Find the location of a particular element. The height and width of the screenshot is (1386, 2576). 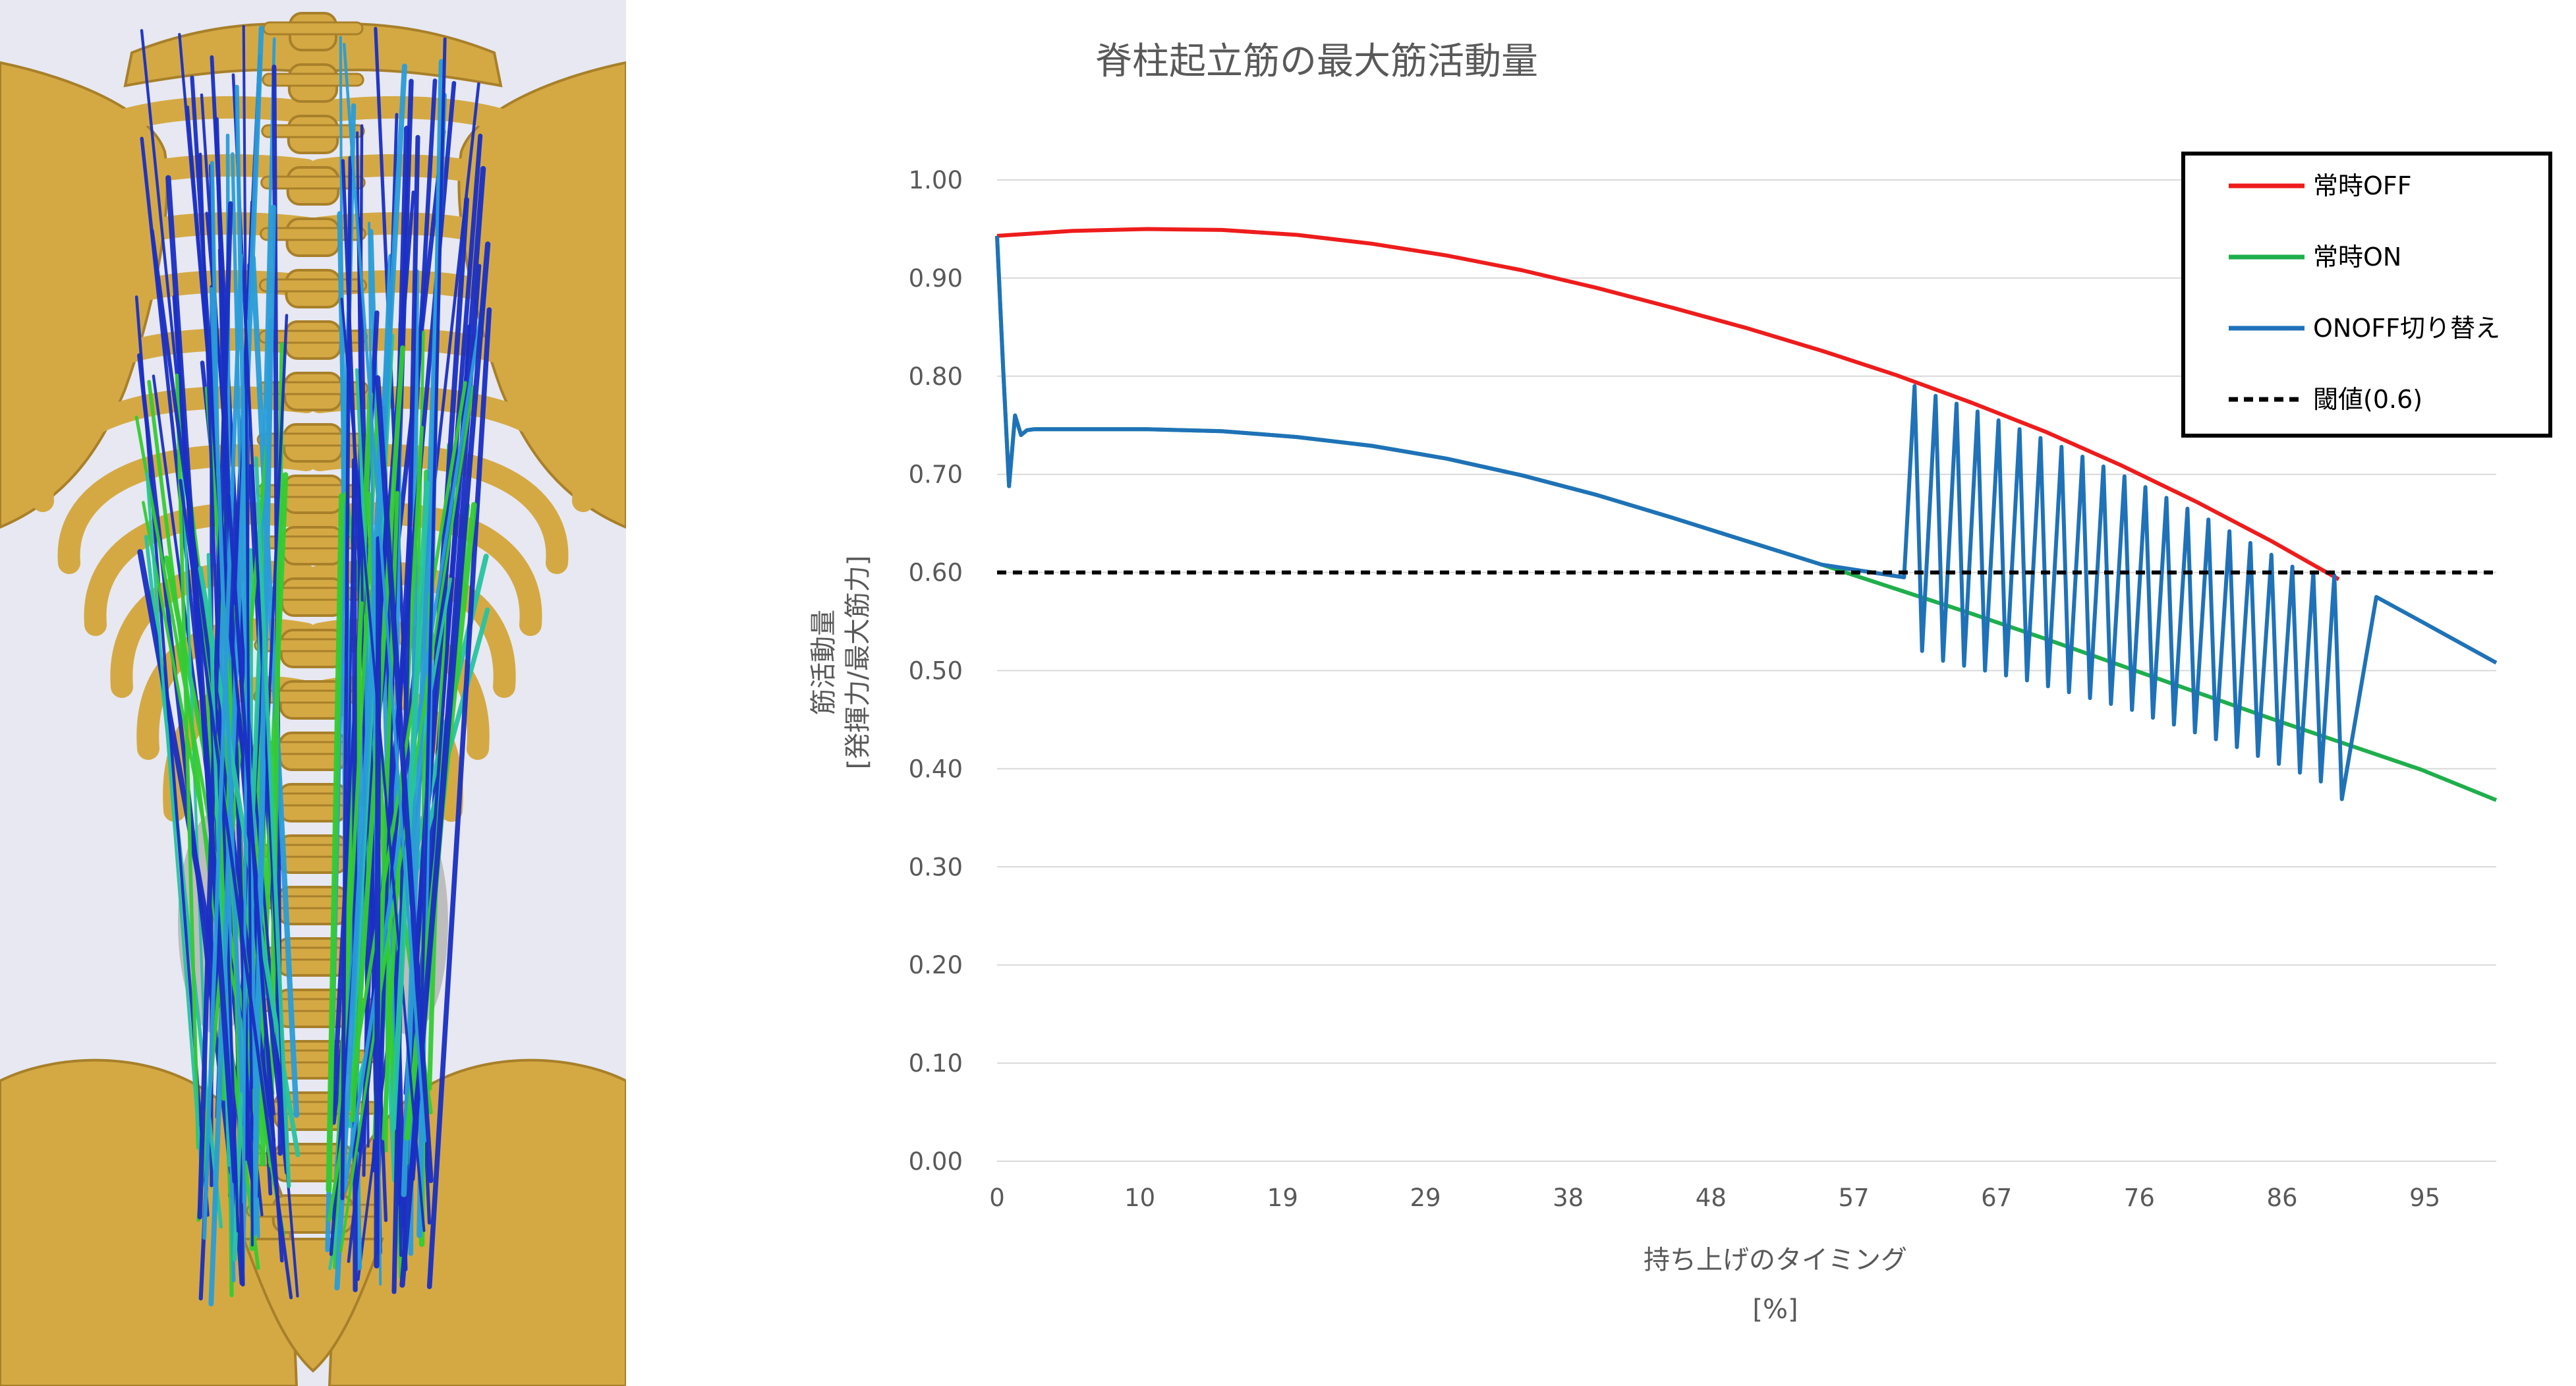

y-tick-label: 0.70 is located at coordinates (936, 475).